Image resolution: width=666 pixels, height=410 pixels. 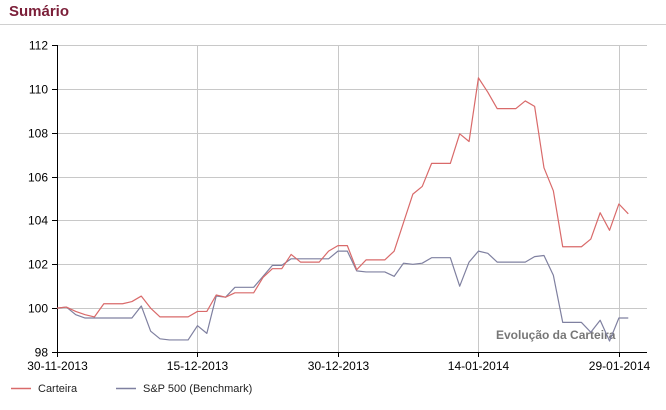 I want to click on section-header: Sumário, so click(x=333, y=12).